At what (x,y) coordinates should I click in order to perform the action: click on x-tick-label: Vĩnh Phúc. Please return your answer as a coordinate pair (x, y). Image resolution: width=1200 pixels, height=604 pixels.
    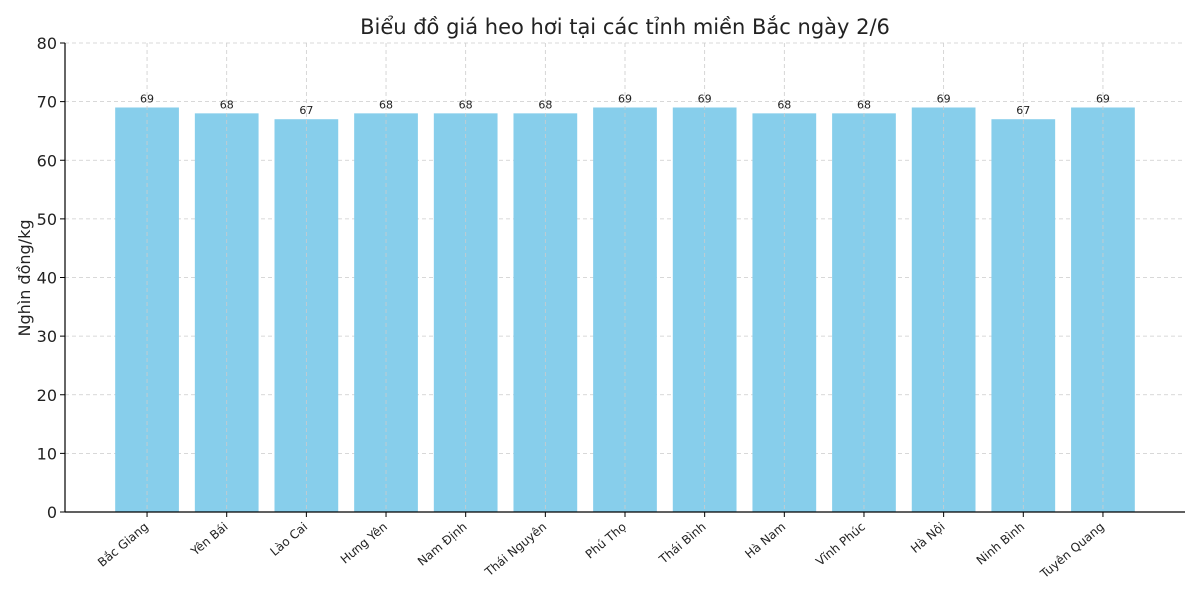
    Looking at the image, I should click on (840, 544).